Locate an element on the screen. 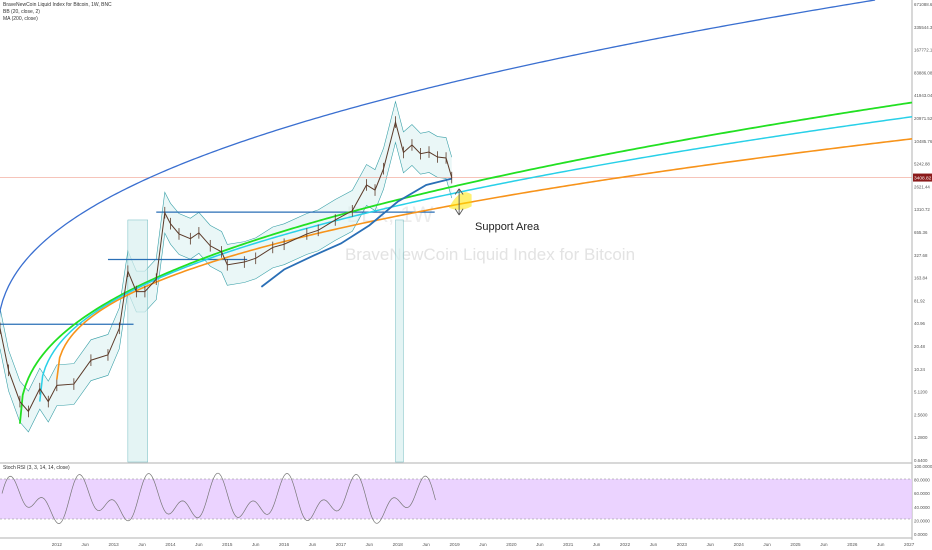  rsi-tick-label: 60.0000 is located at coordinates (922, 493).